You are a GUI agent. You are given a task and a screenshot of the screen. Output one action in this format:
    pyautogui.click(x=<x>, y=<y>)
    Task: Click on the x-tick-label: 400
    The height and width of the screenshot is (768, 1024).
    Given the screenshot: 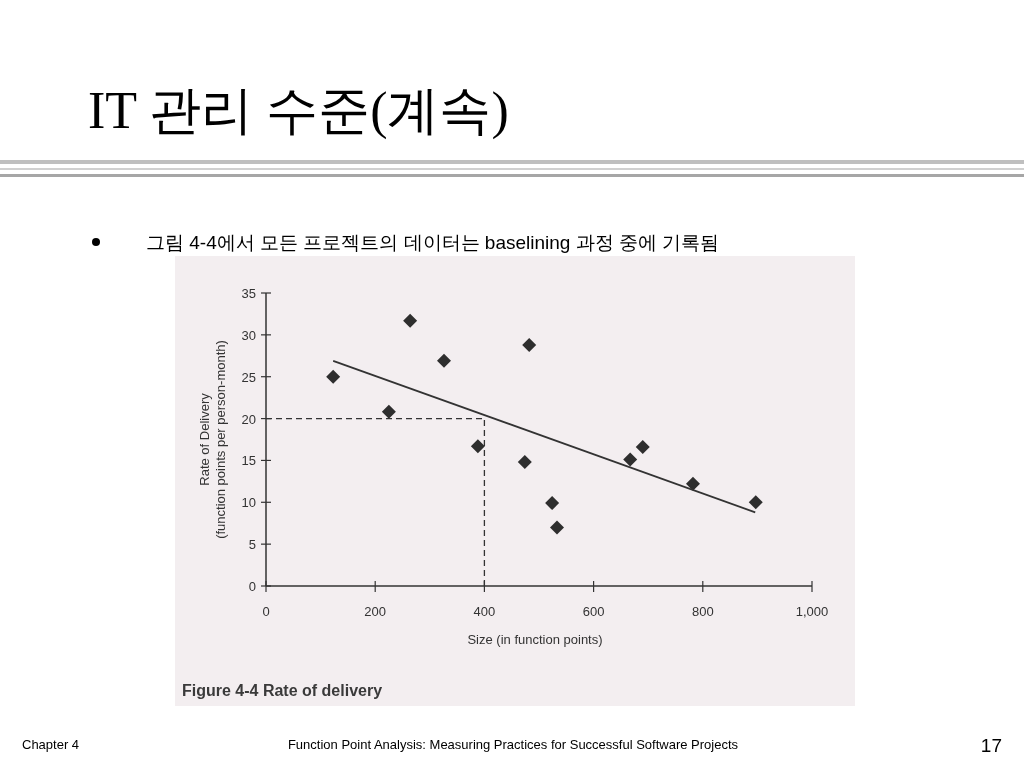 What is the action you would take?
    pyautogui.click(x=484, y=611)
    